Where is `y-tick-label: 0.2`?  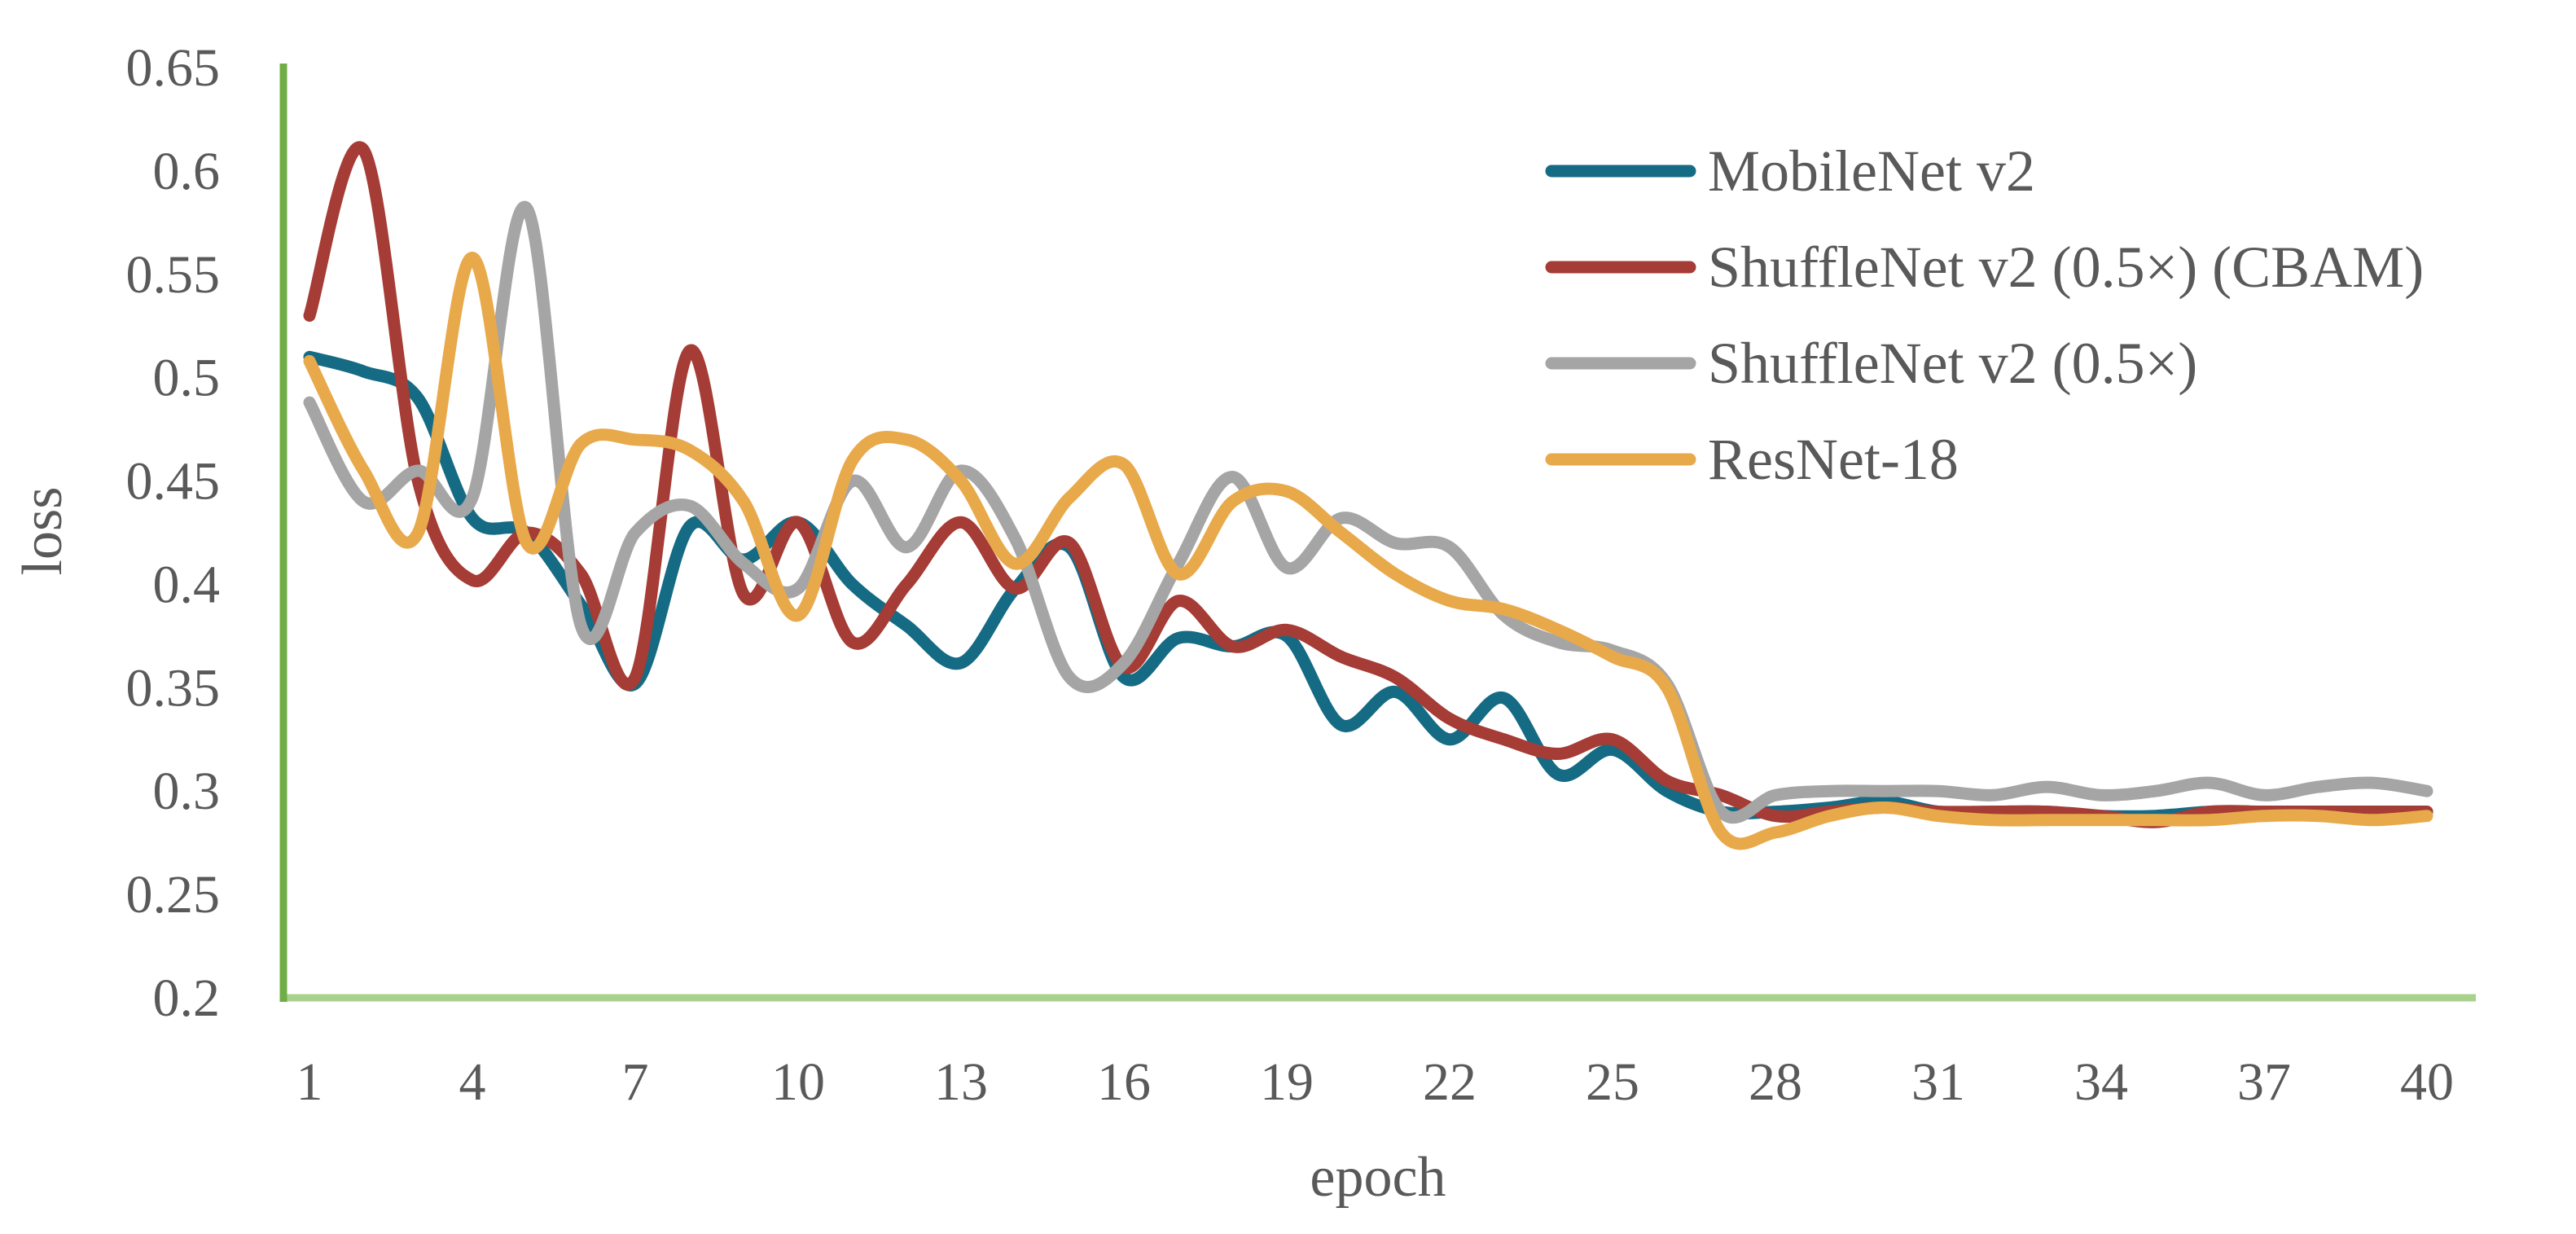
y-tick-label: 0.2 is located at coordinates (187, 998).